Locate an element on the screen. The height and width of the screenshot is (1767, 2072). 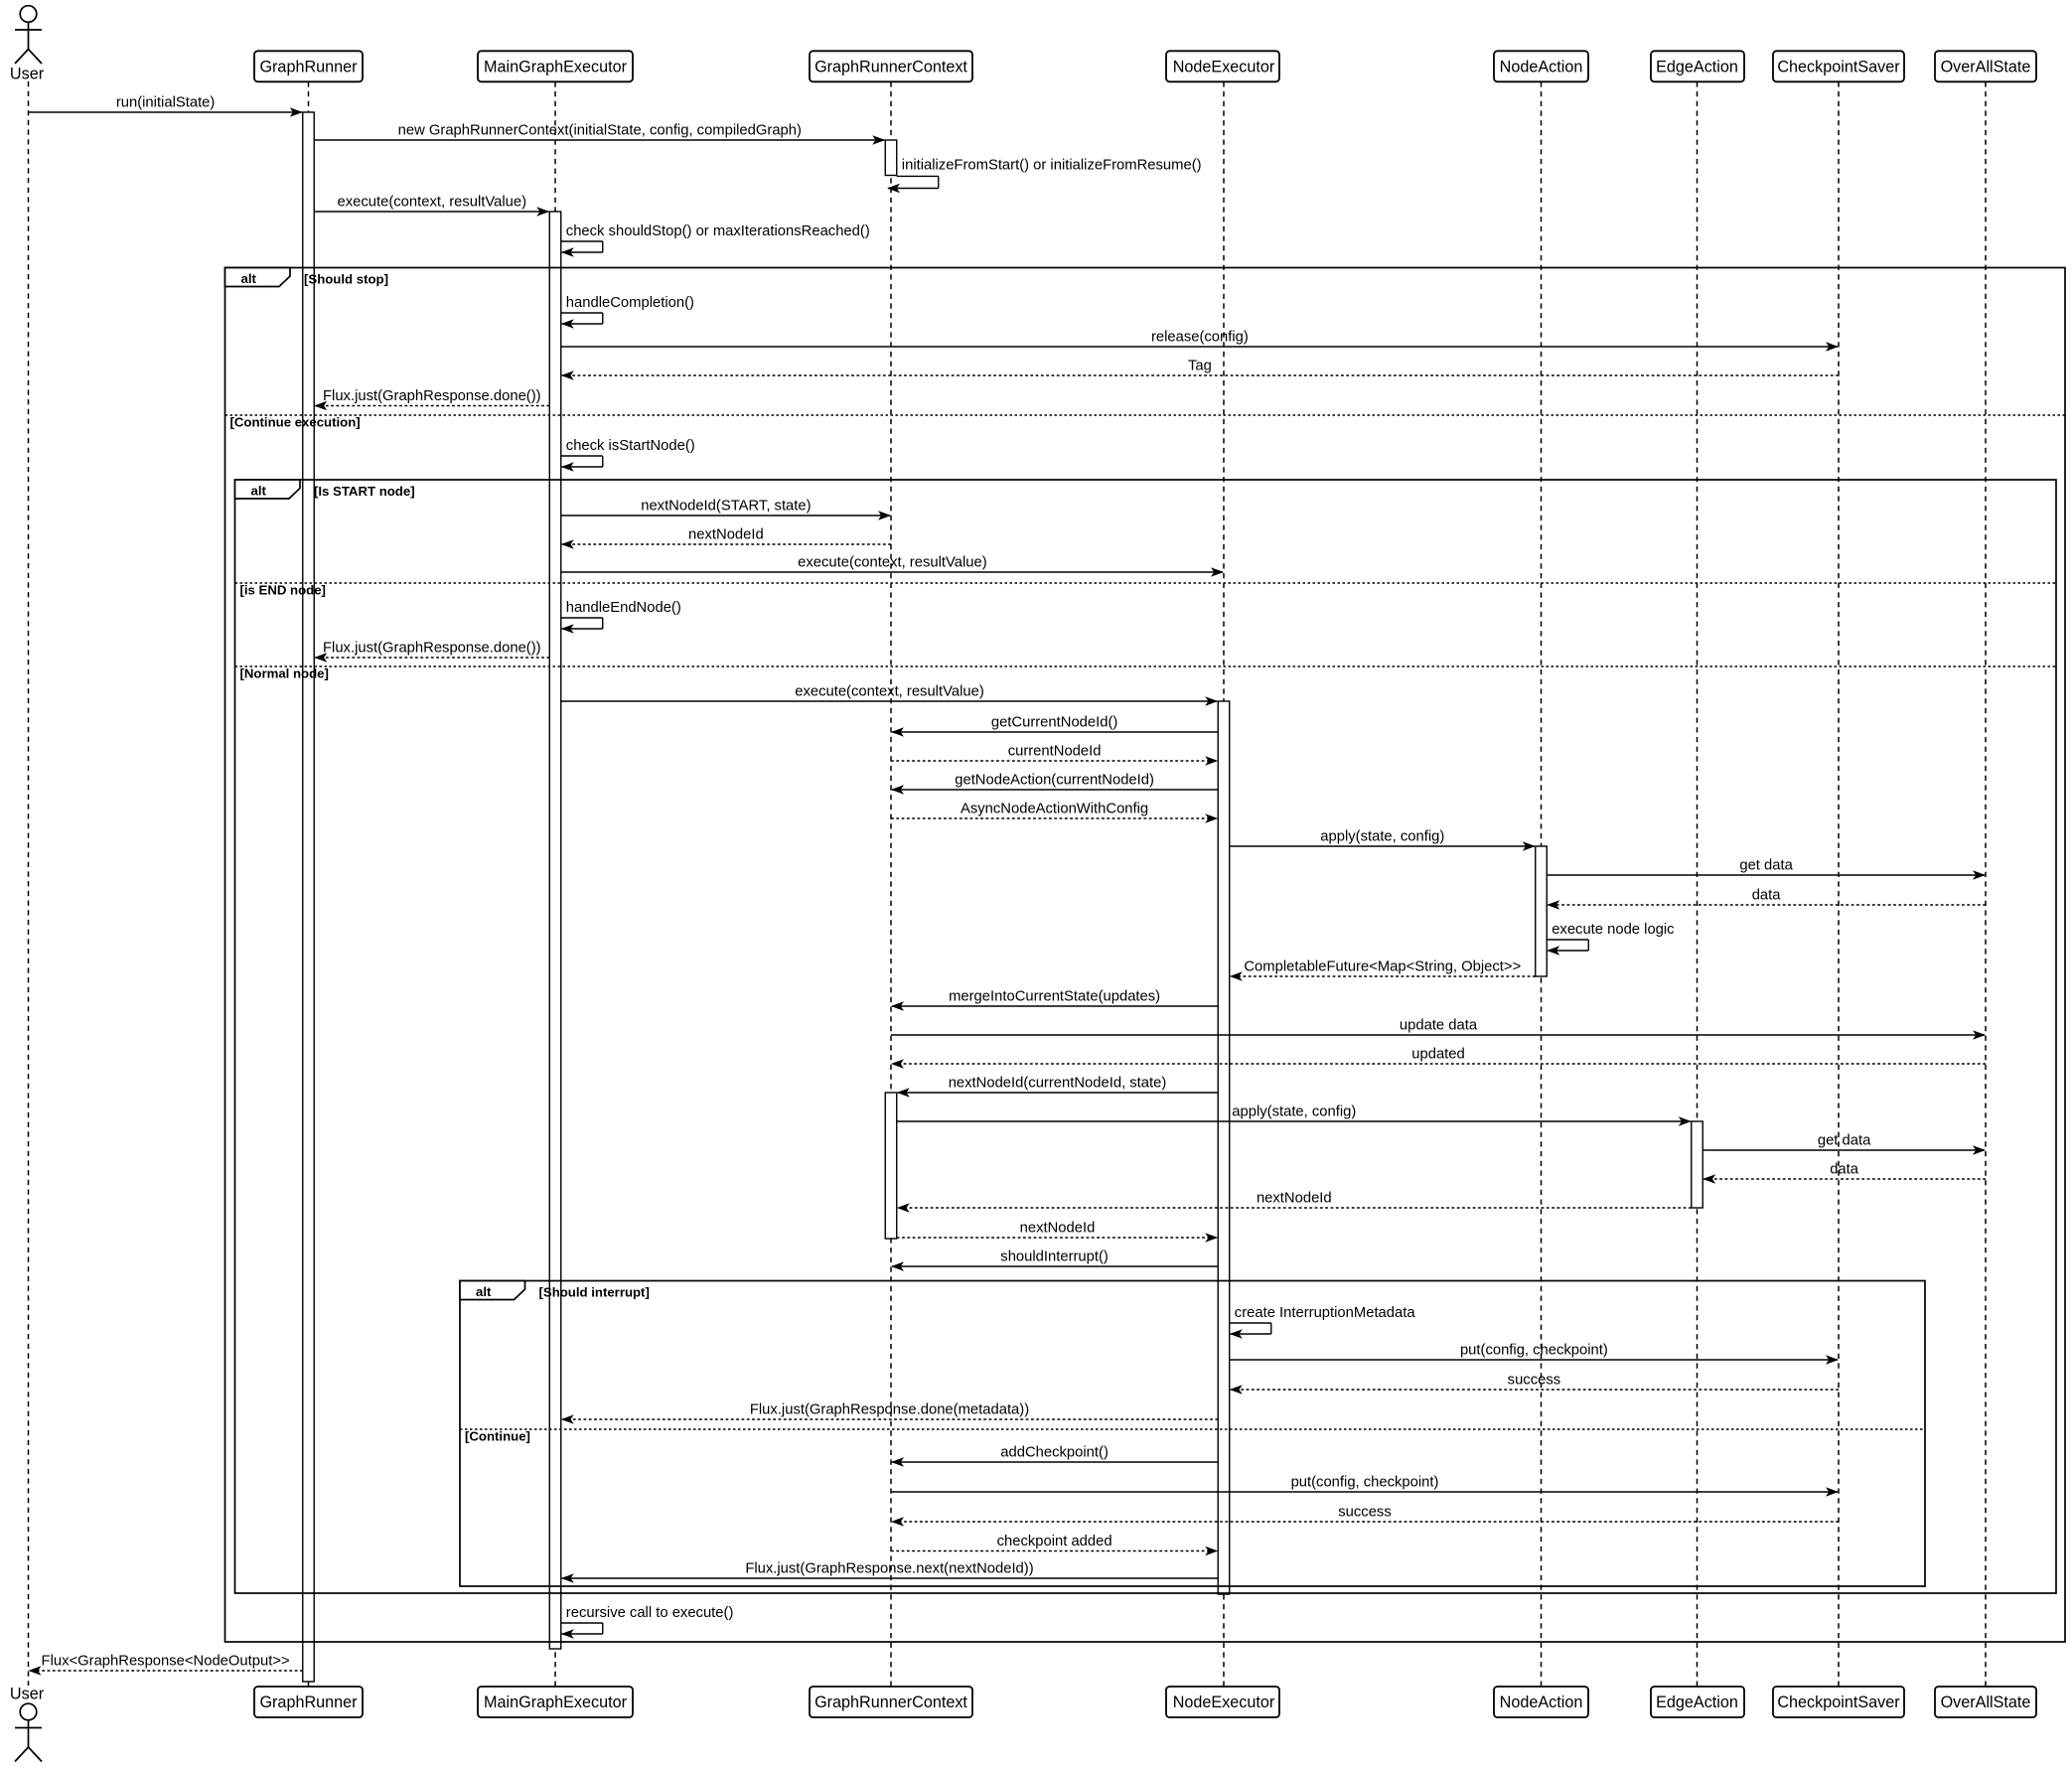
svg-text: [Normal node] is located at coordinates (284, 674).